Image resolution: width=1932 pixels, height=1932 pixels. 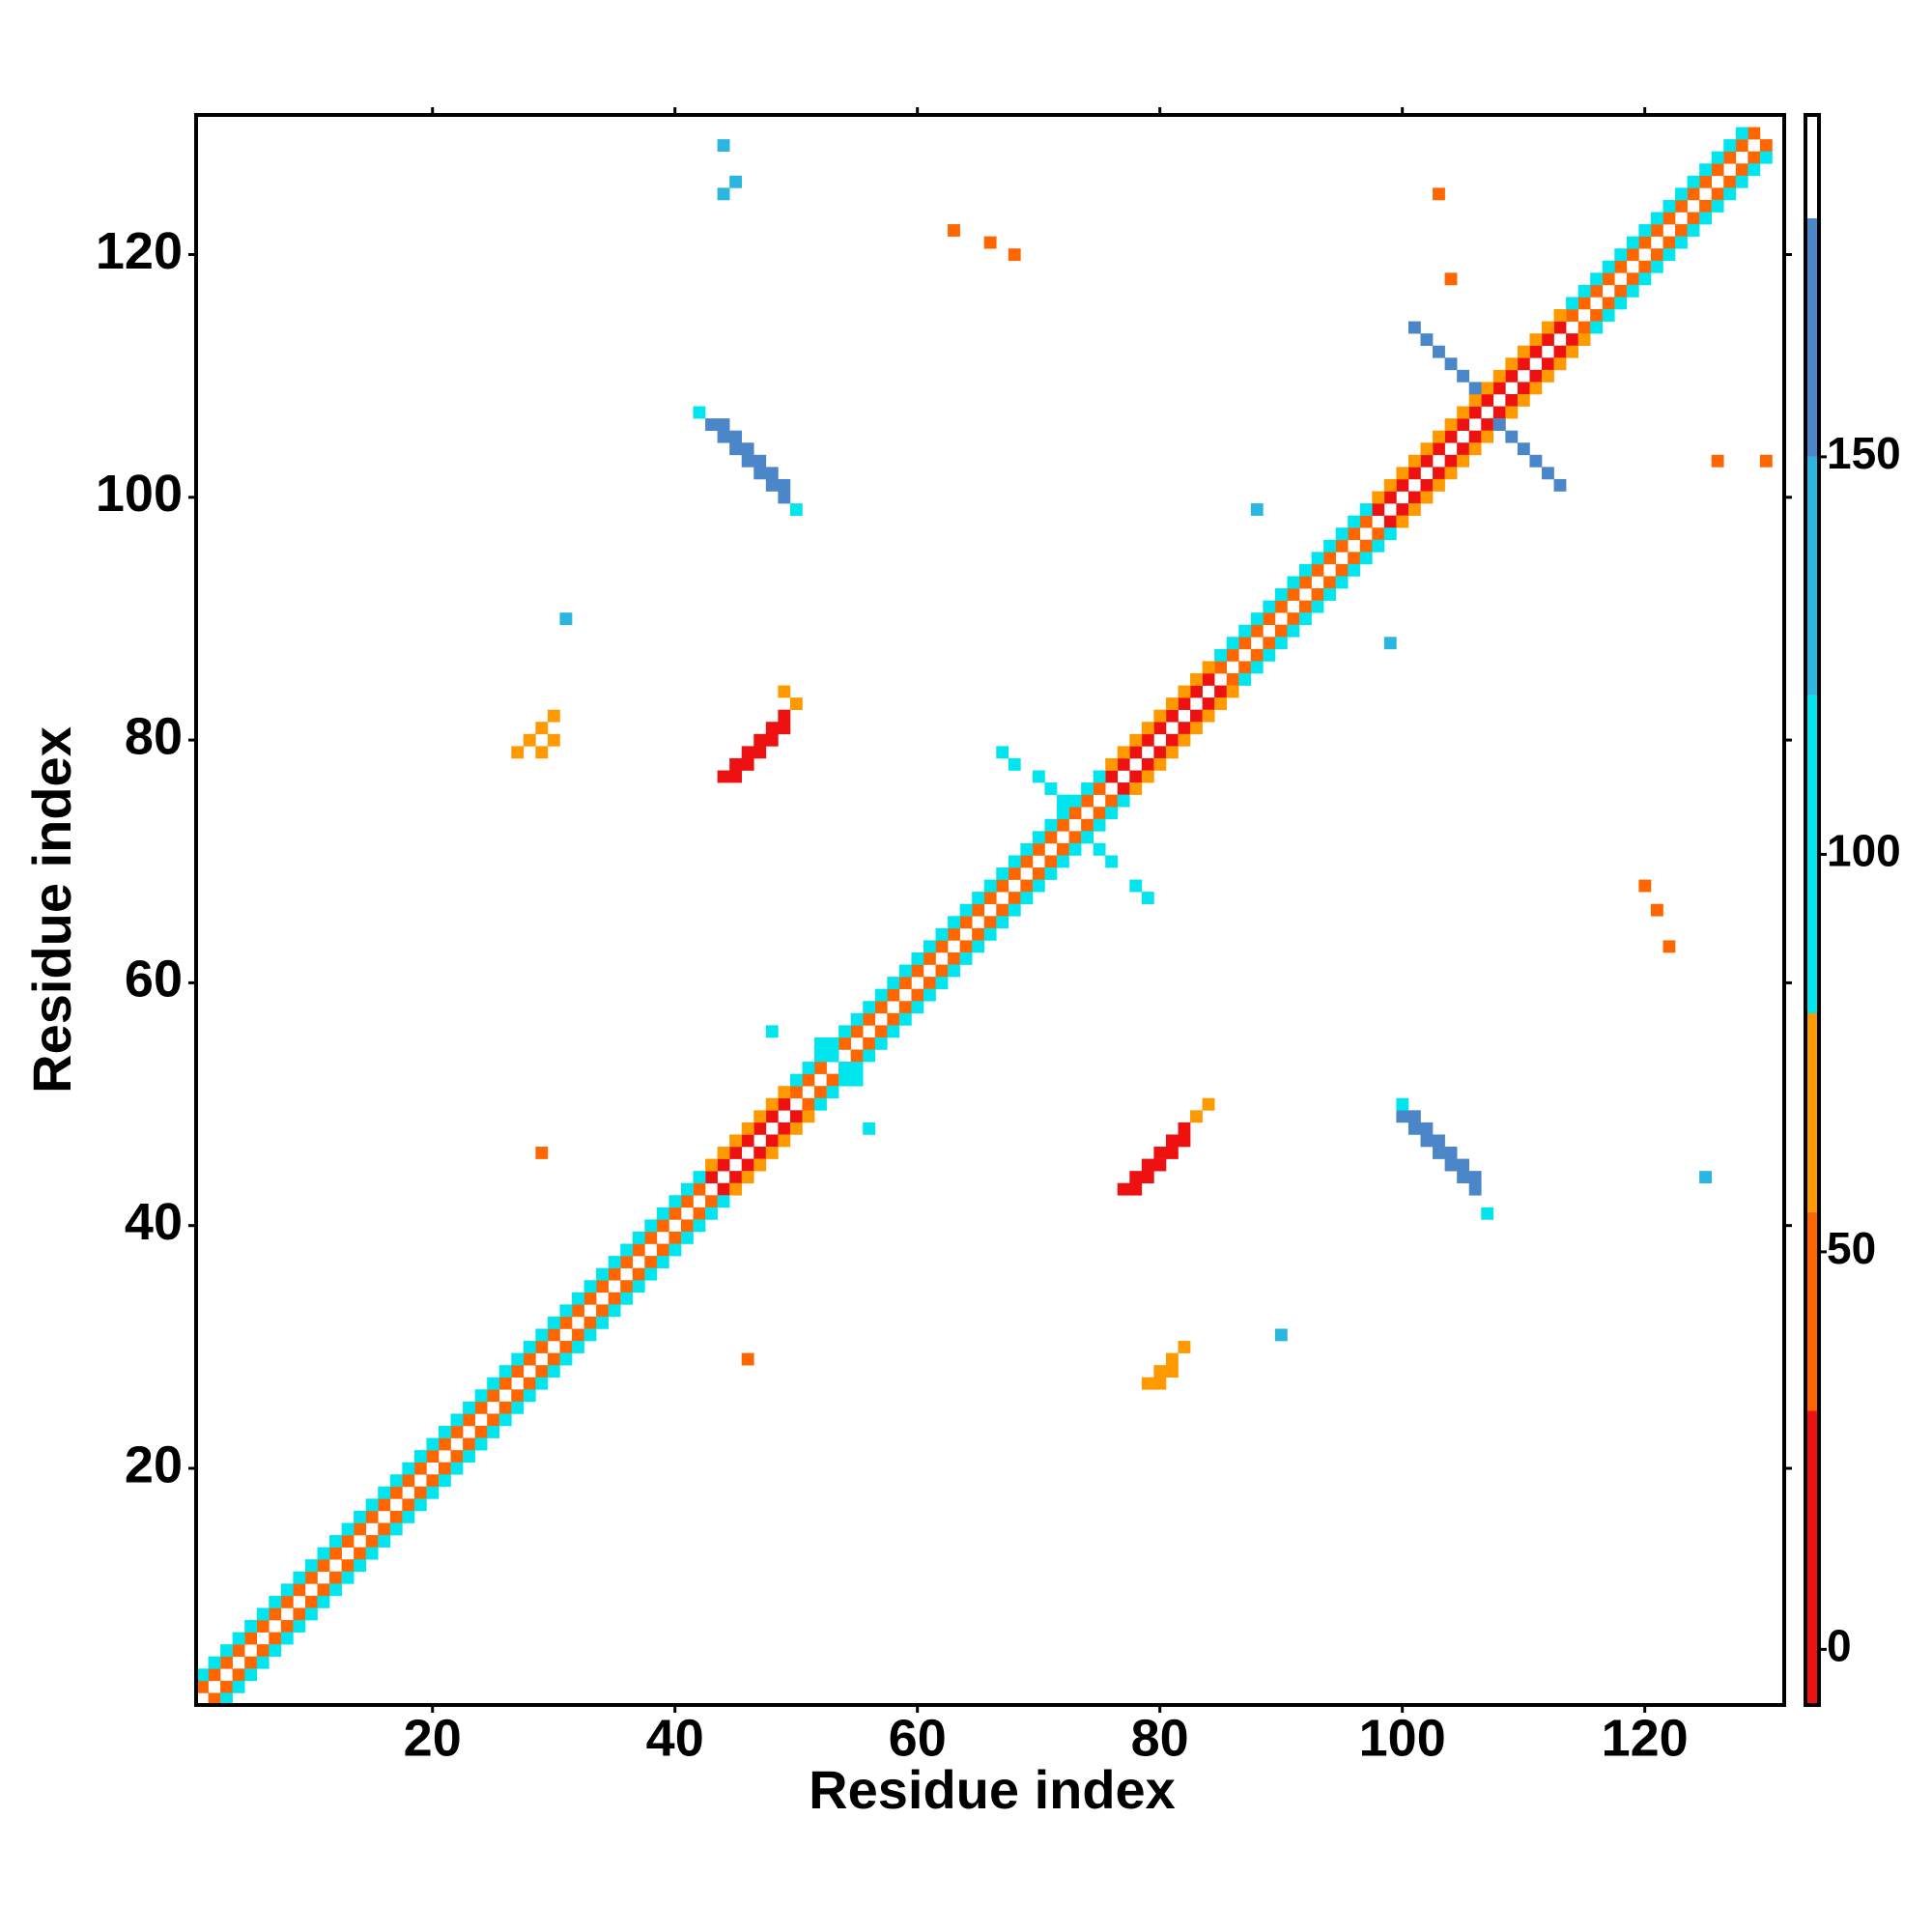 What do you see at coordinates (154, 1464) in the screenshot?
I see `y-tick-label: 20` at bounding box center [154, 1464].